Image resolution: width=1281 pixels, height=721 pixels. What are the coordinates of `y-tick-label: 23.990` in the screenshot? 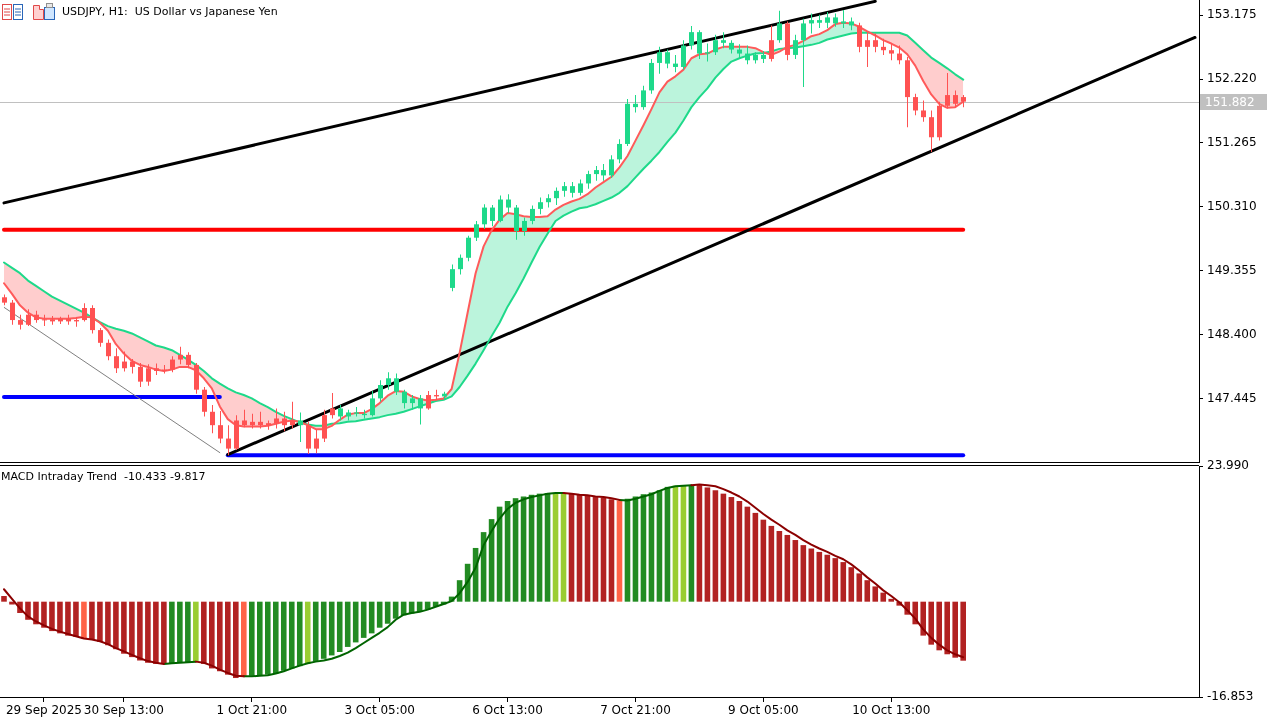 It's located at (1228, 465).